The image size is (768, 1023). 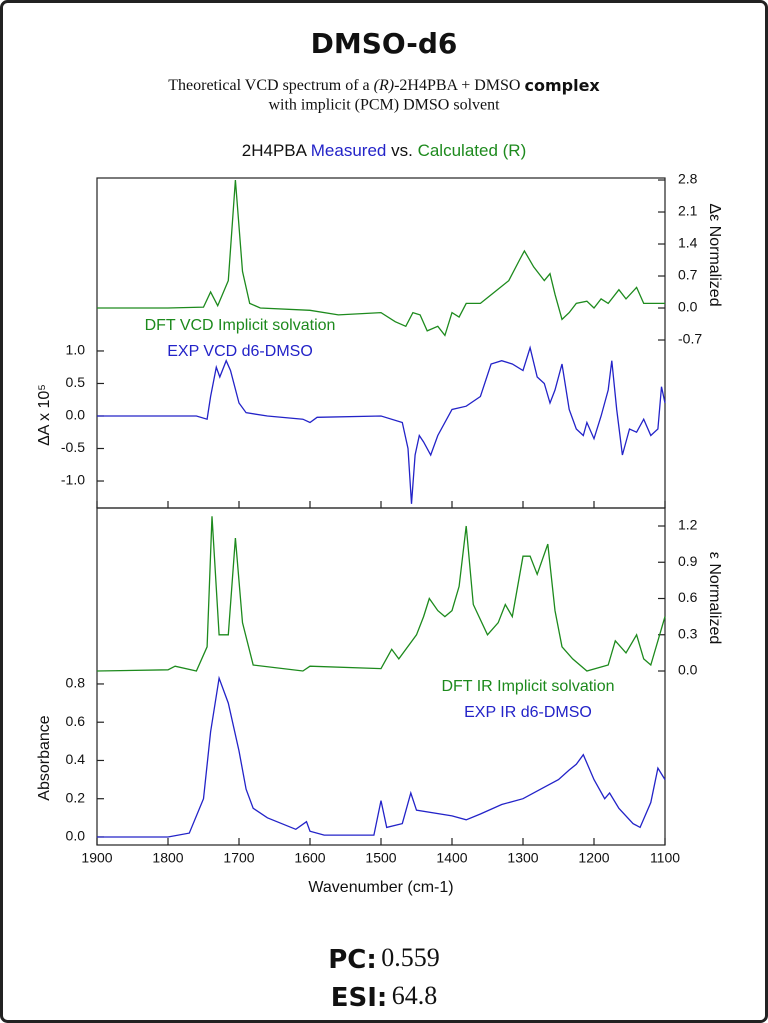 What do you see at coordinates (380, 858) in the screenshot?
I see `x-tick-label: 1500` at bounding box center [380, 858].